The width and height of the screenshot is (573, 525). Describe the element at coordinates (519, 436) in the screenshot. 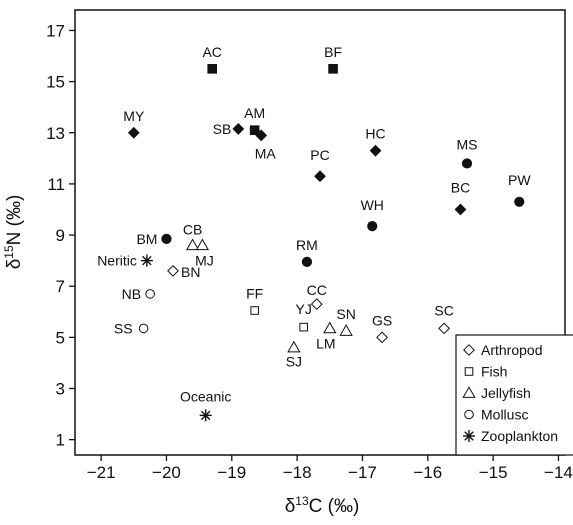

I see `legend-label-zooplankton: Zooplankton` at that location.